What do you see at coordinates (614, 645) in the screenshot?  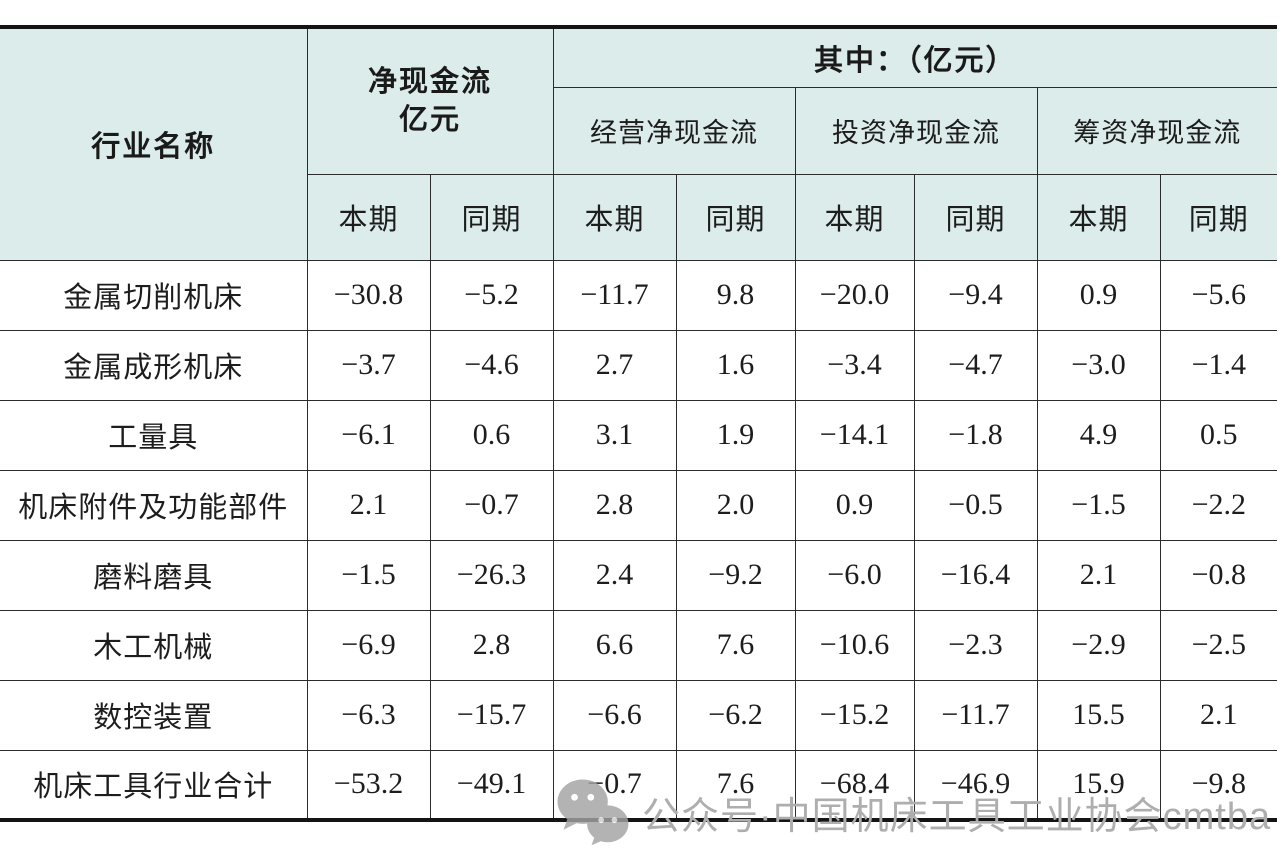 I see `value-cell: 6.6` at bounding box center [614, 645].